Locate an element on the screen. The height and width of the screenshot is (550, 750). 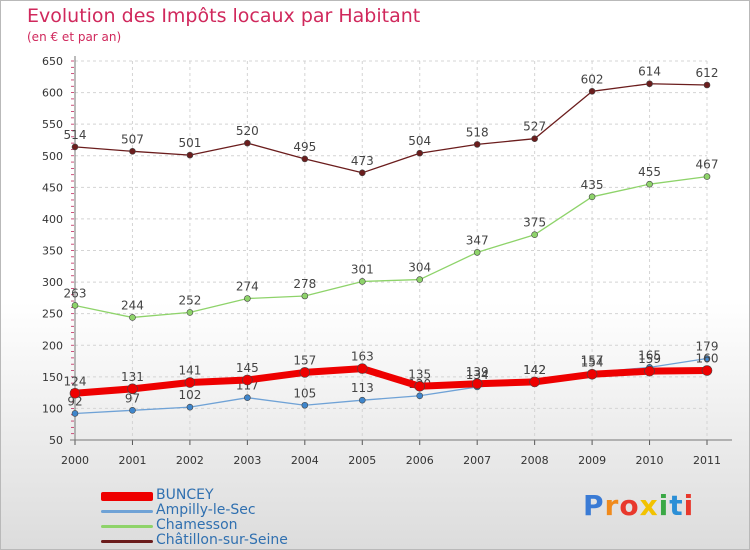
brand-letter: P is located at coordinates (594, 505).